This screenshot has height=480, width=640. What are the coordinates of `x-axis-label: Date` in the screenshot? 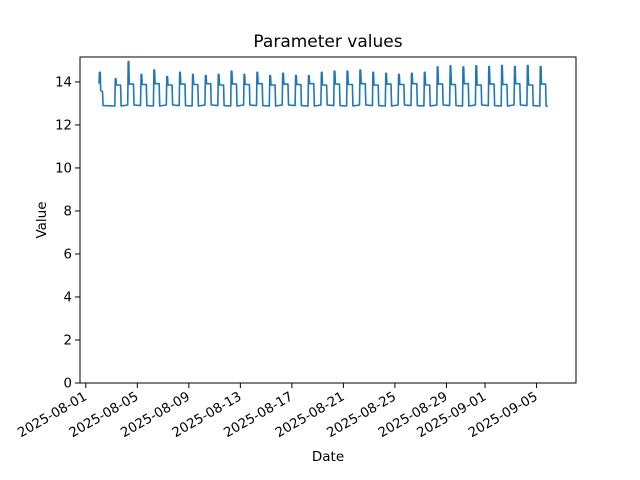 It's located at (328, 457).